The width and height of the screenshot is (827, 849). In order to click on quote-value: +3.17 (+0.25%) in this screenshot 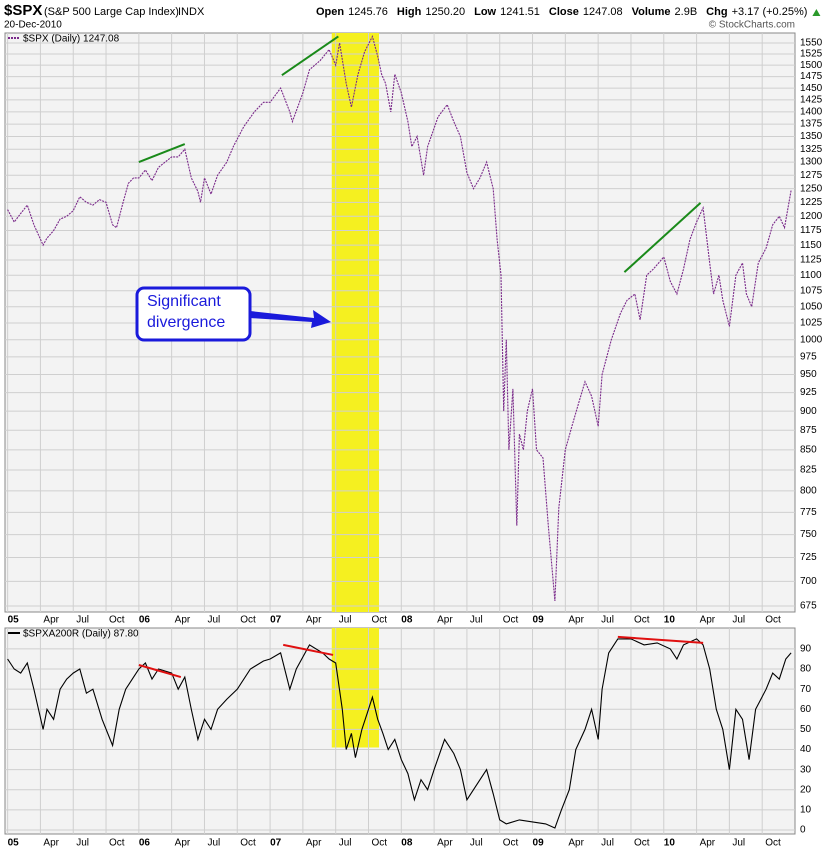, I will do `click(770, 12)`.